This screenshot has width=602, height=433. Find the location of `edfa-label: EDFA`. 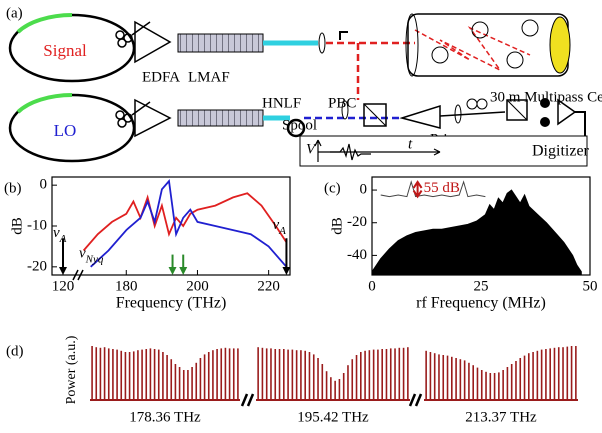

edfa-label: EDFA is located at coordinates (161, 77).